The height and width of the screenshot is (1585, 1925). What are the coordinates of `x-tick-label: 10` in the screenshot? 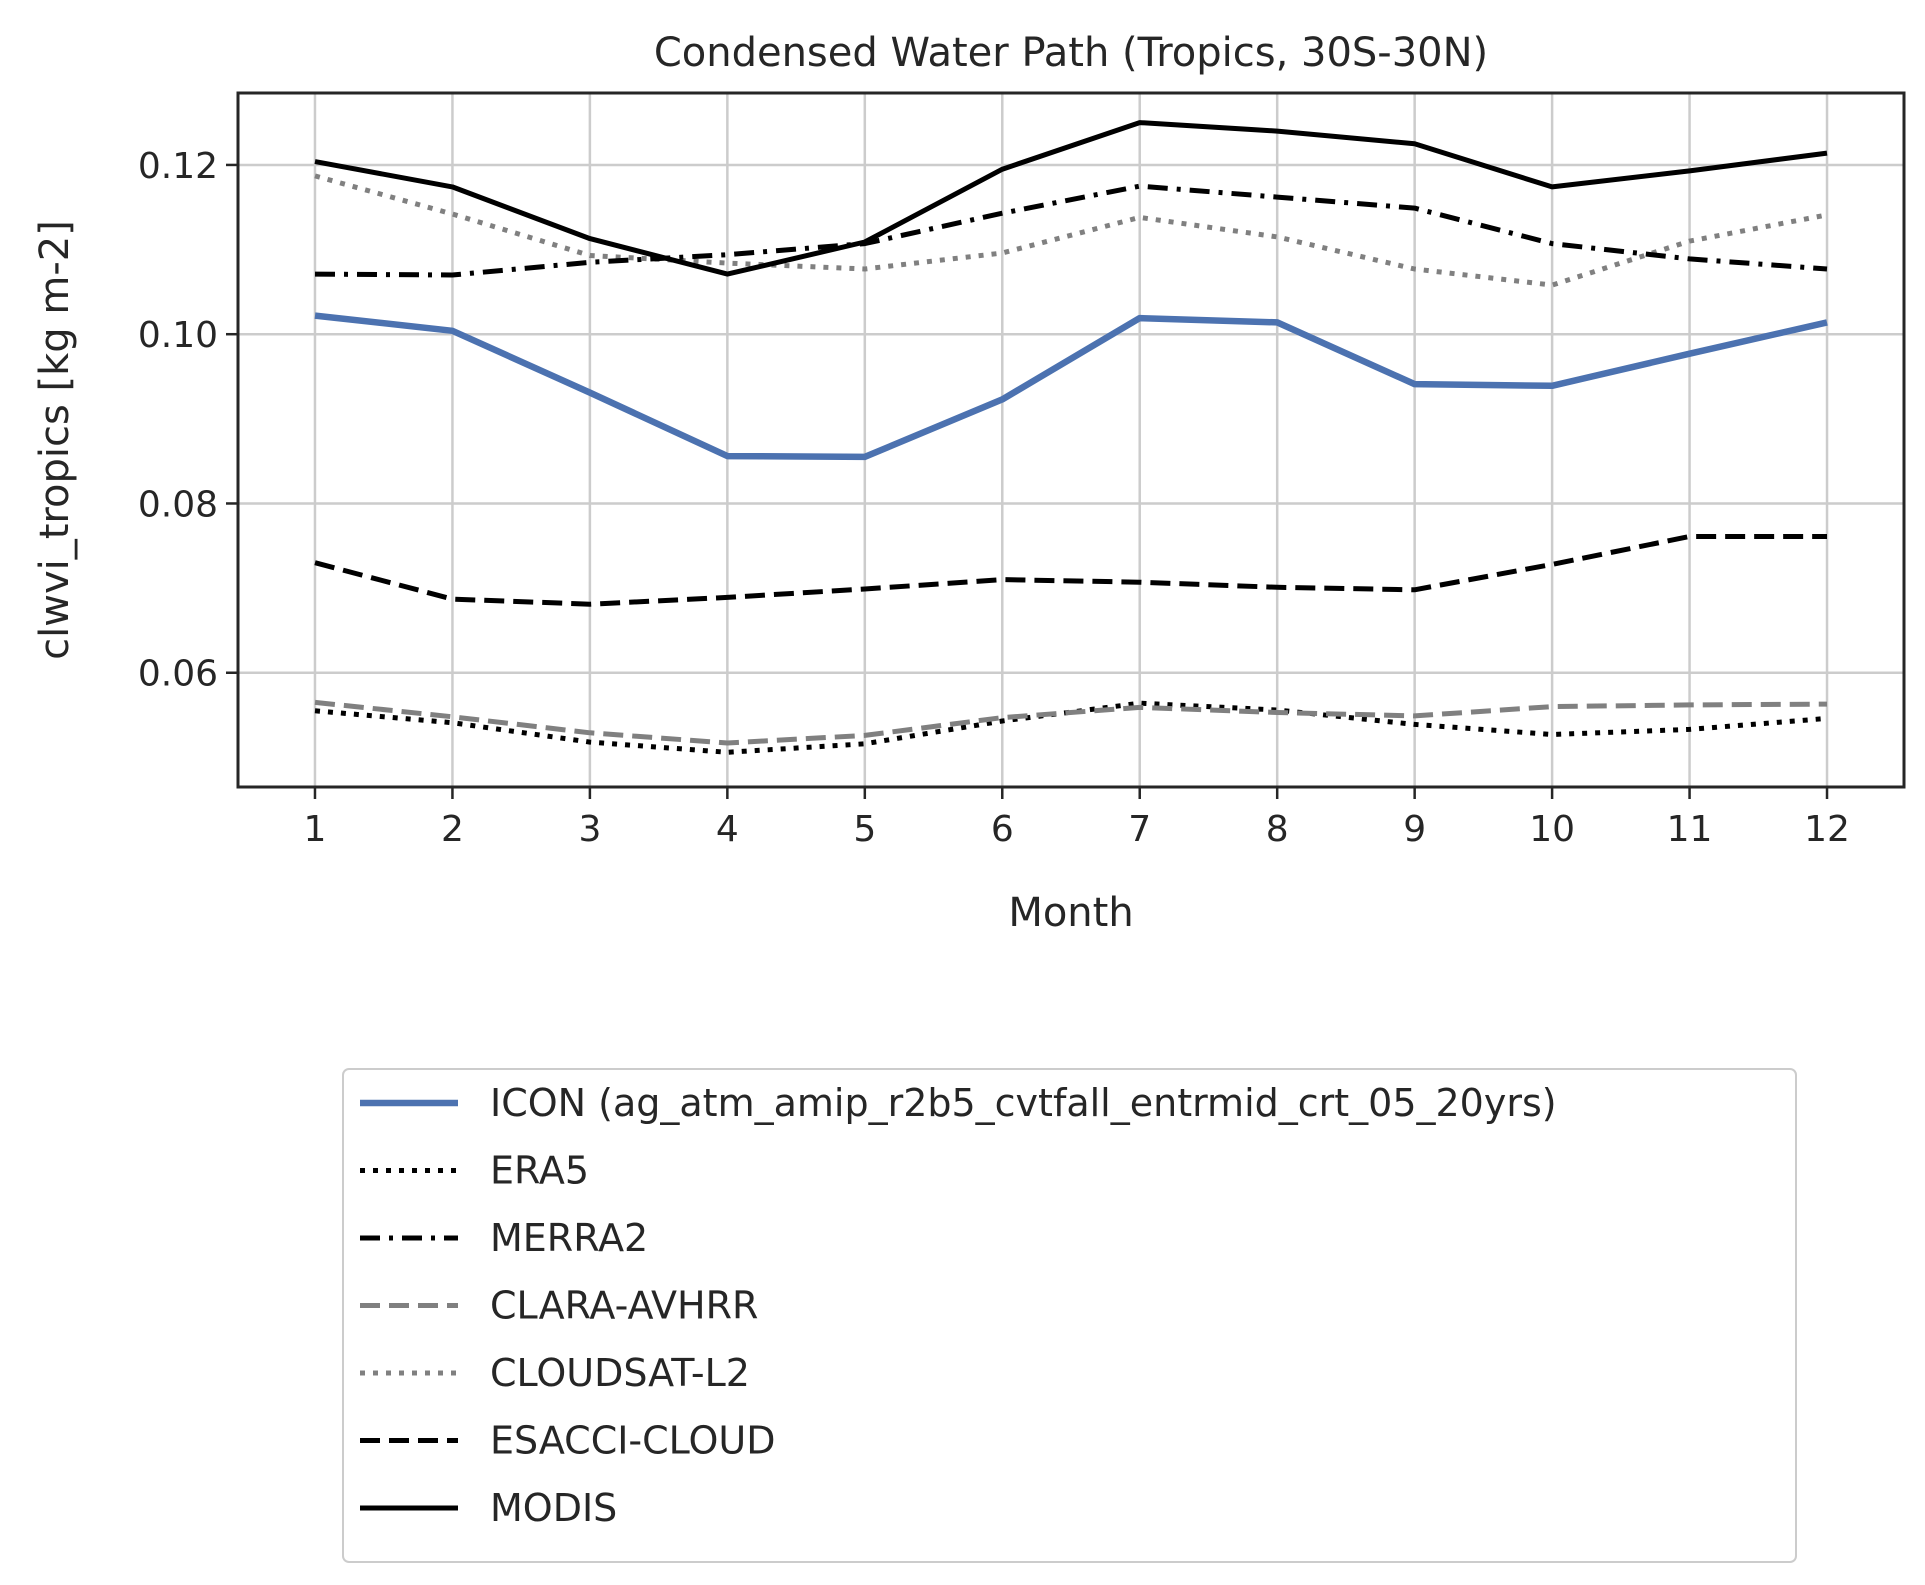 It's located at (1552, 829).